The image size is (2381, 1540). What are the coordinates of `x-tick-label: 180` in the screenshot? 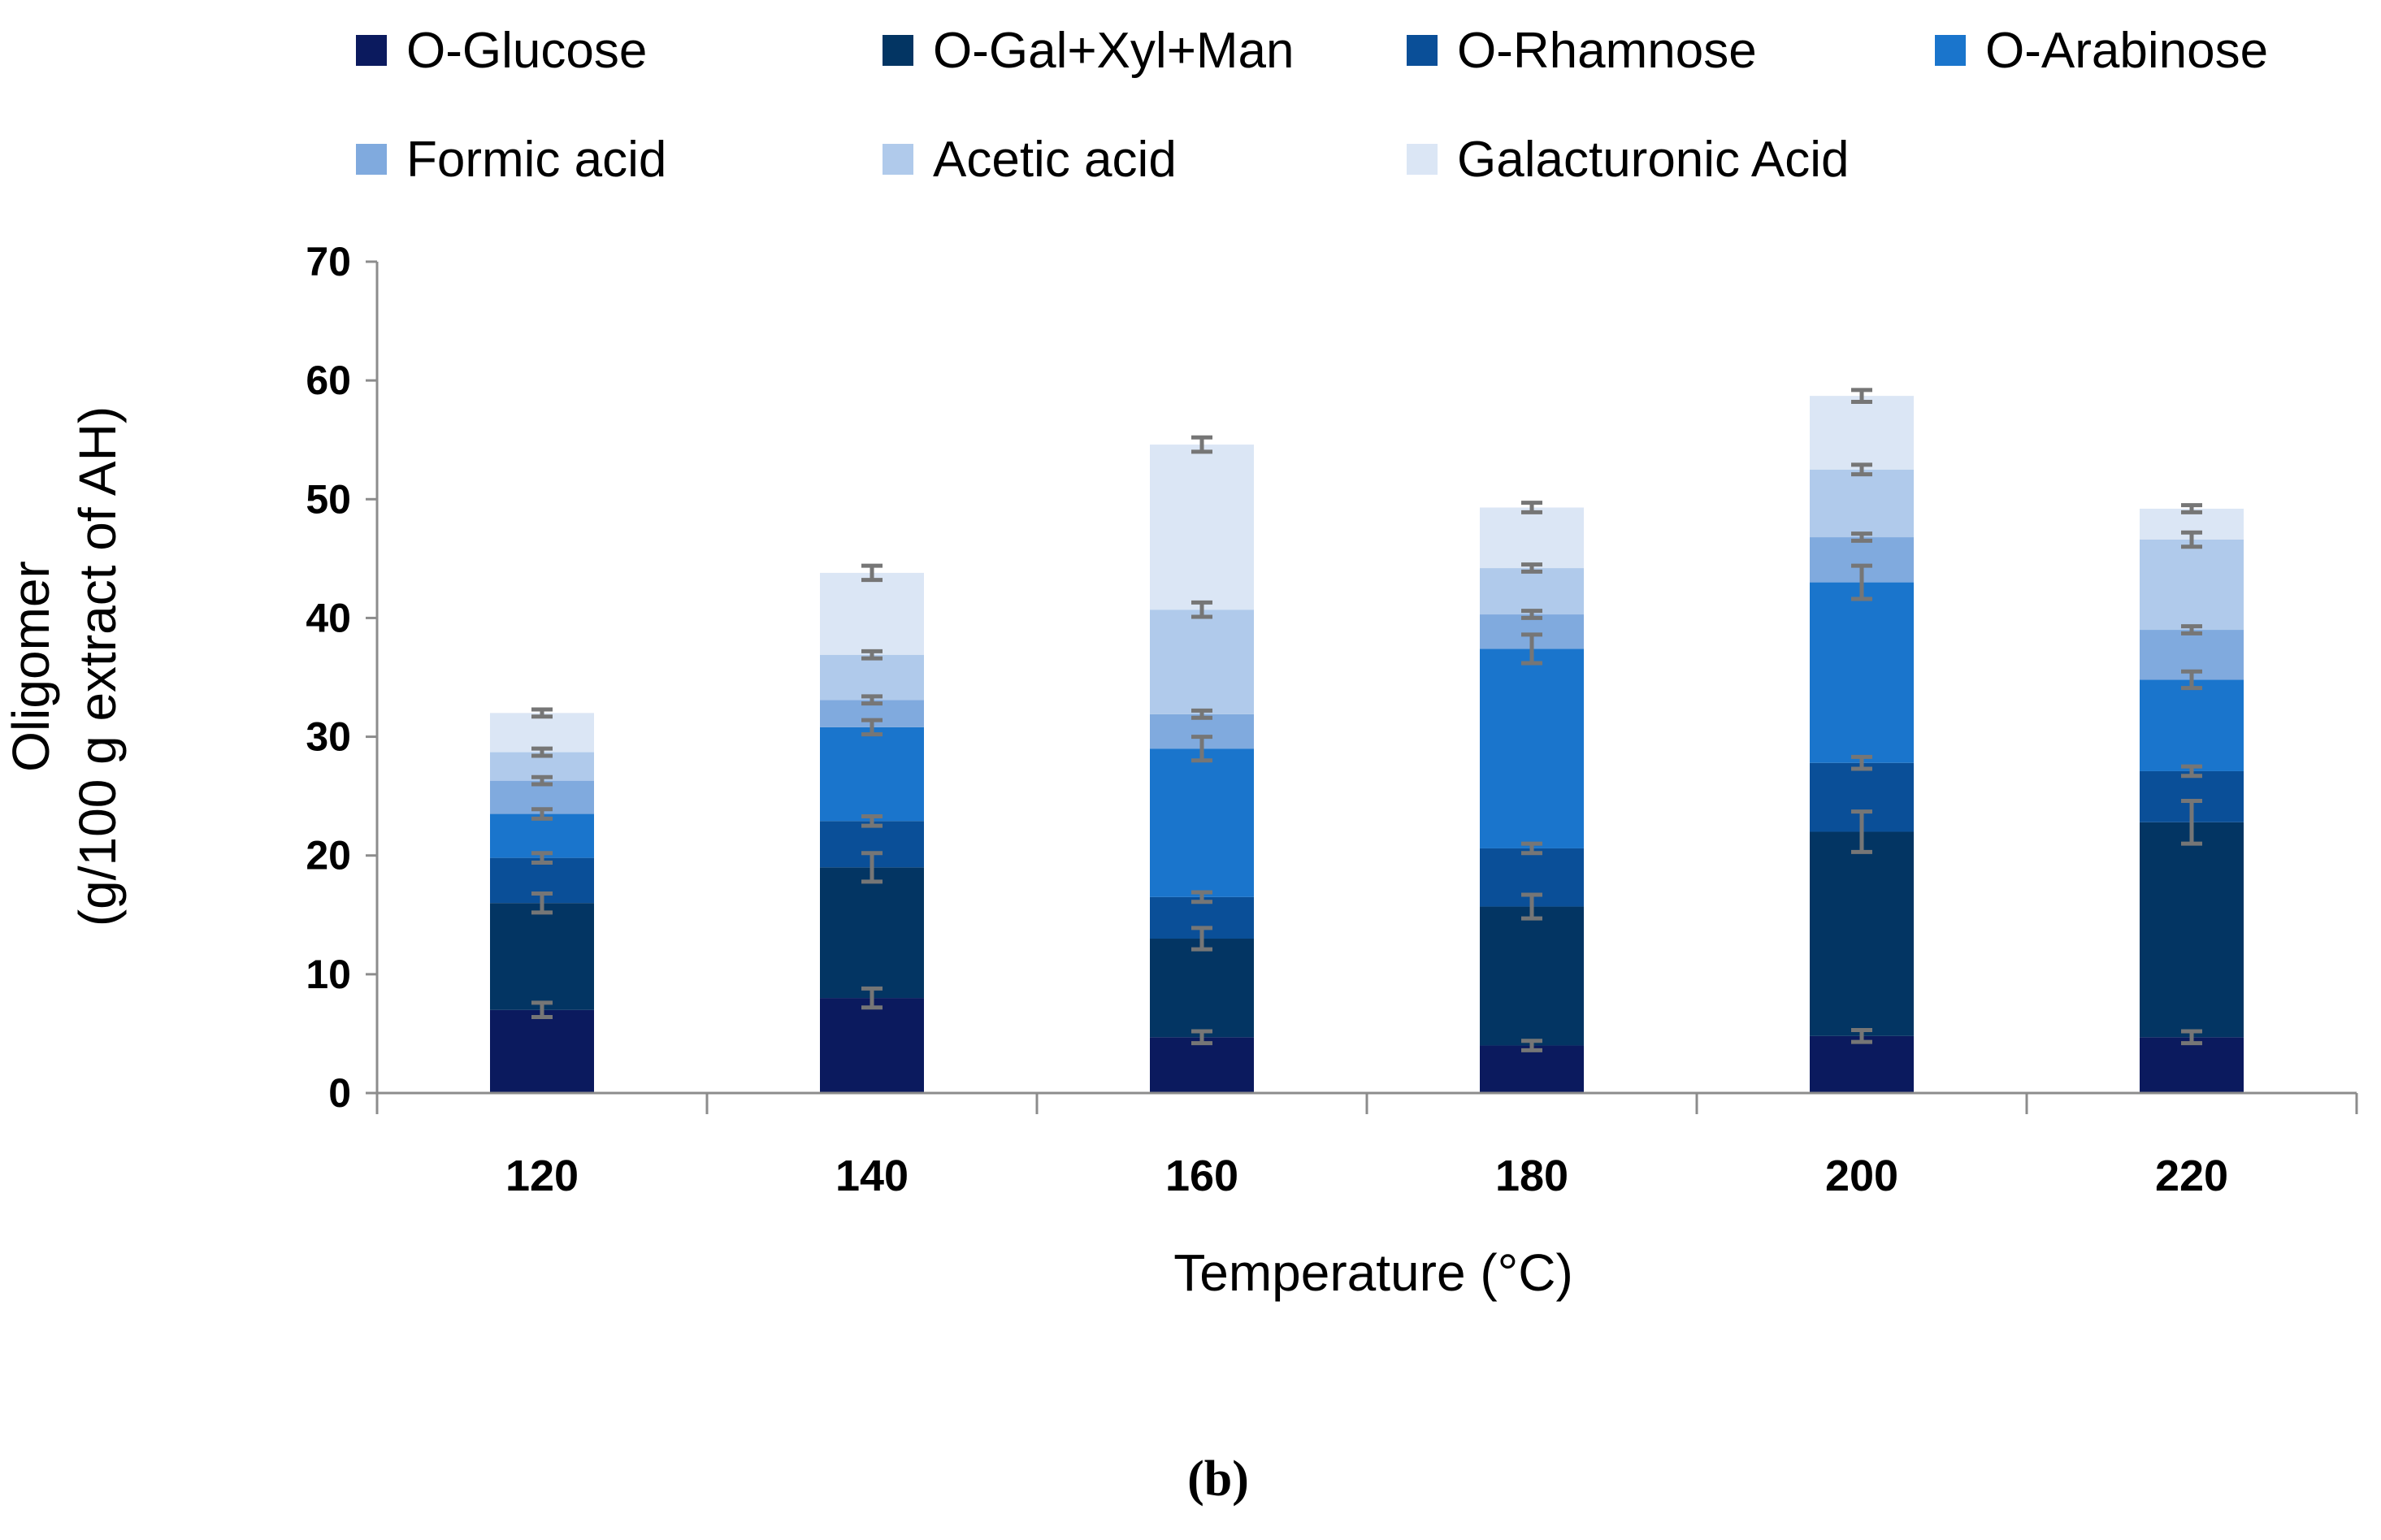 It's located at (1531, 1176).